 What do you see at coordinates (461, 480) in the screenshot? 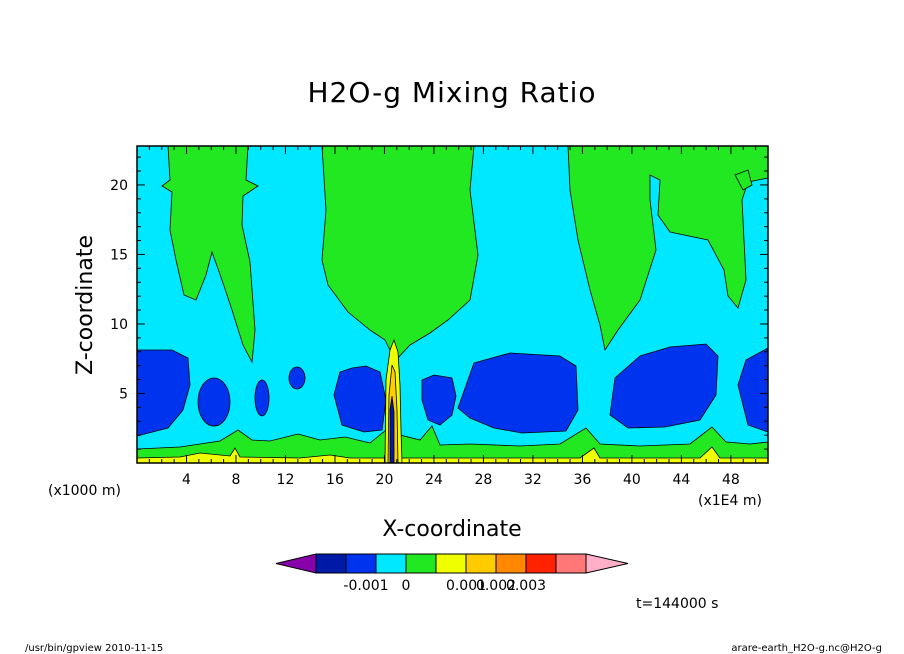
I see `x-tick-labels: 4 8 12 16 20 24 28 32 36 40 44 48` at bounding box center [461, 480].